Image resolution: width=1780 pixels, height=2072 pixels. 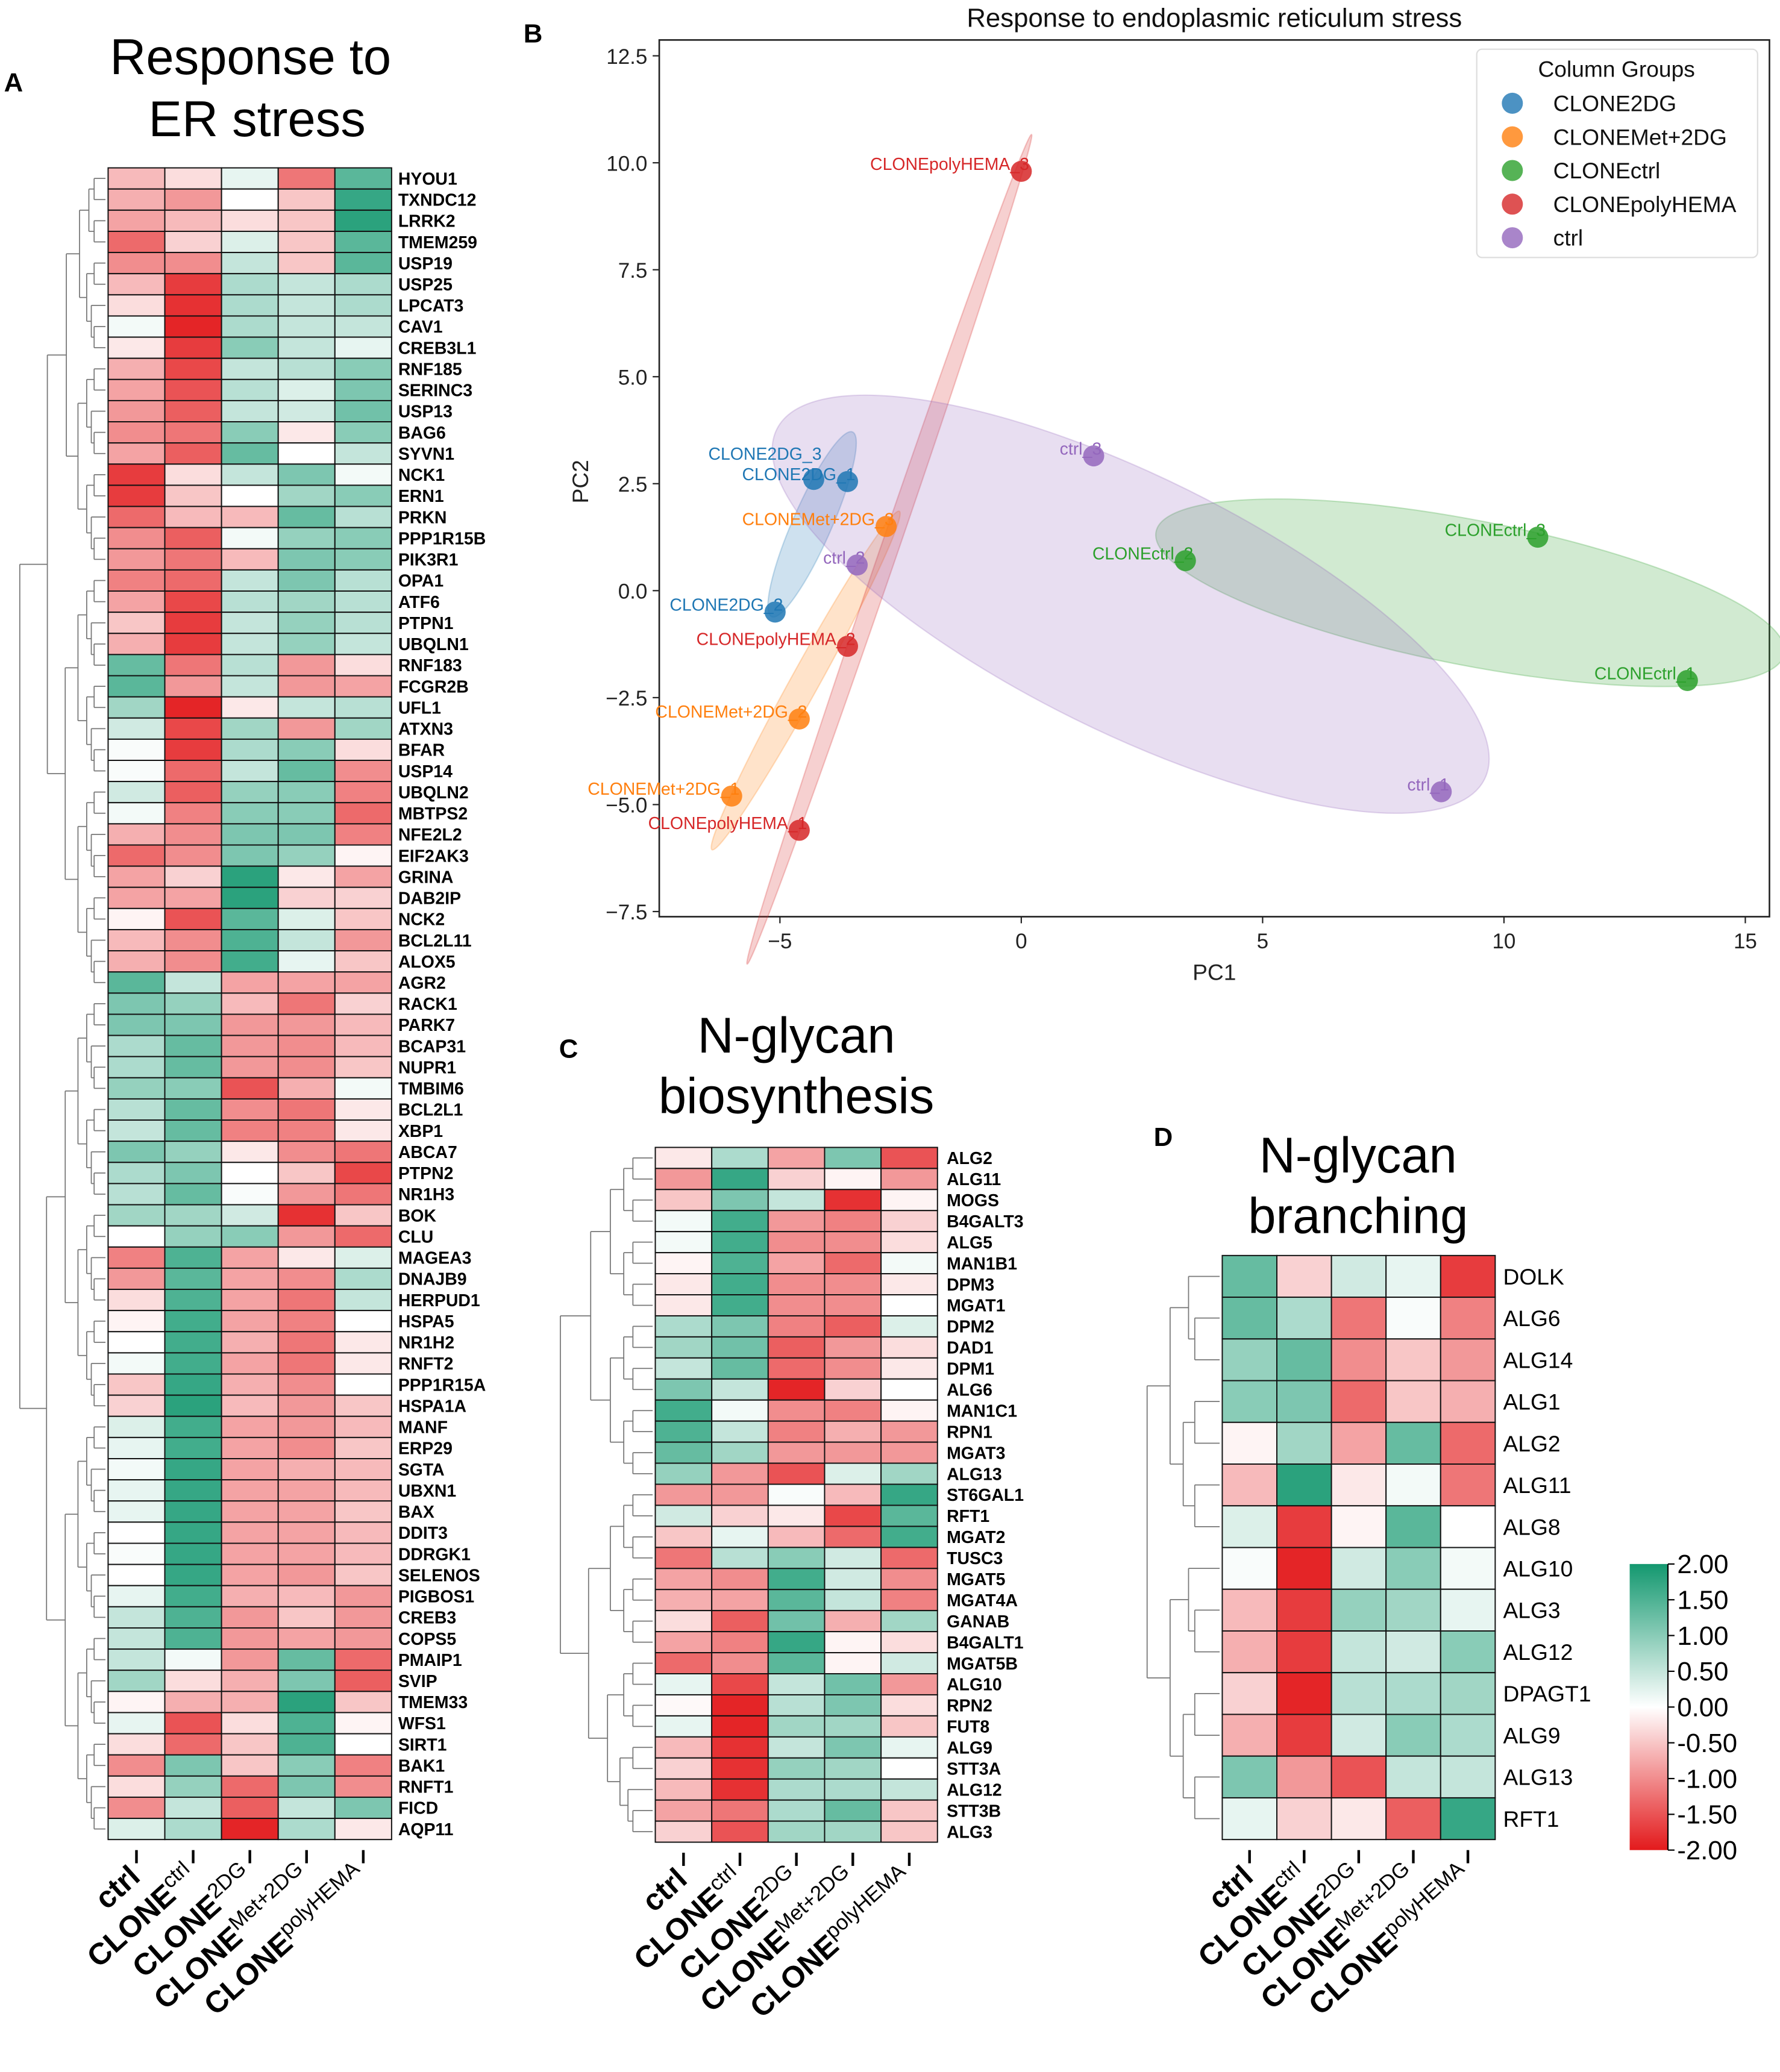 I want to click on gene-label: MGAT5, so click(x=977, y=1579).